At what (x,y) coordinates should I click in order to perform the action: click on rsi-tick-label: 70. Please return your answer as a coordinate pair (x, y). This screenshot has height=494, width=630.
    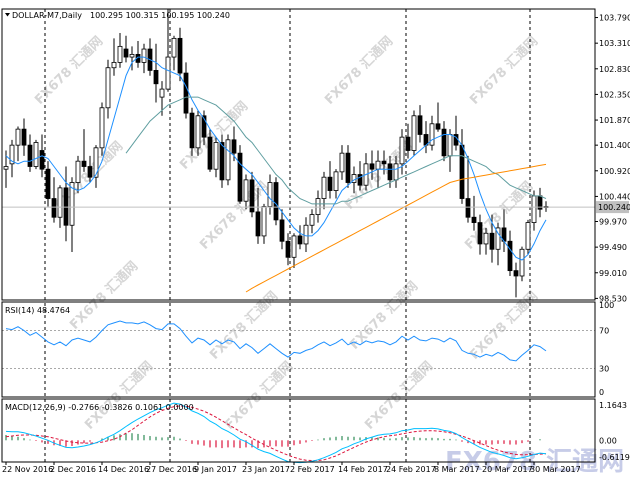
    Looking at the image, I should click on (604, 331).